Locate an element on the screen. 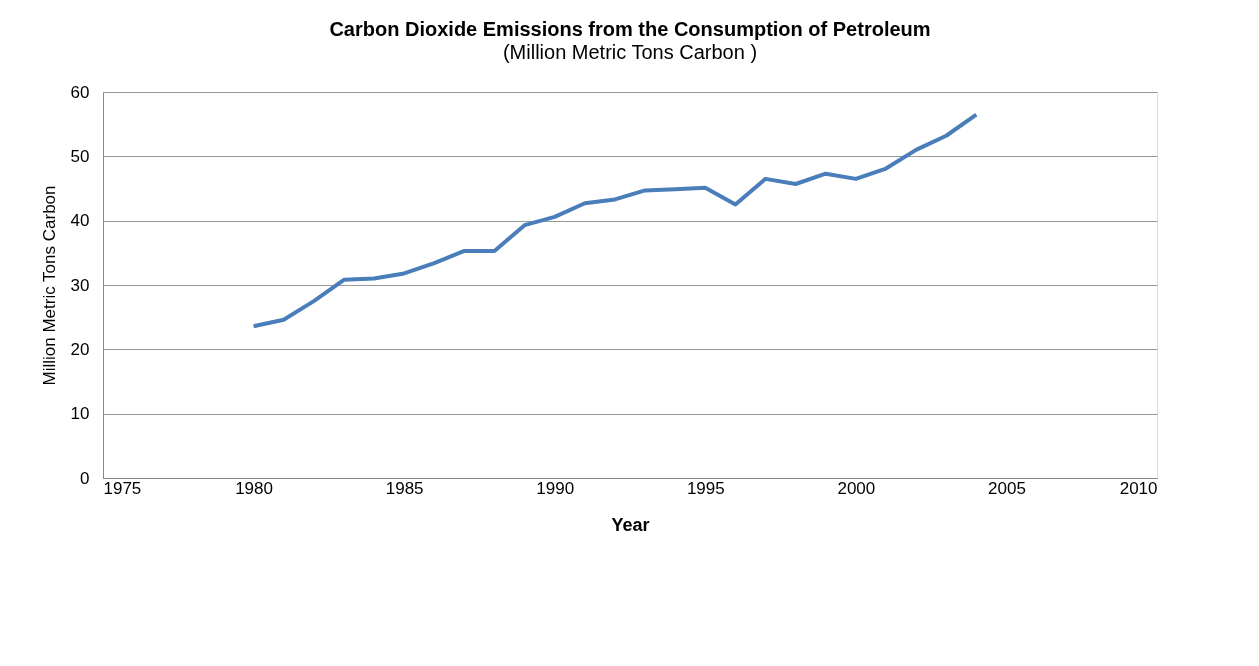  x-tick-label: 1985 is located at coordinates (404, 488).